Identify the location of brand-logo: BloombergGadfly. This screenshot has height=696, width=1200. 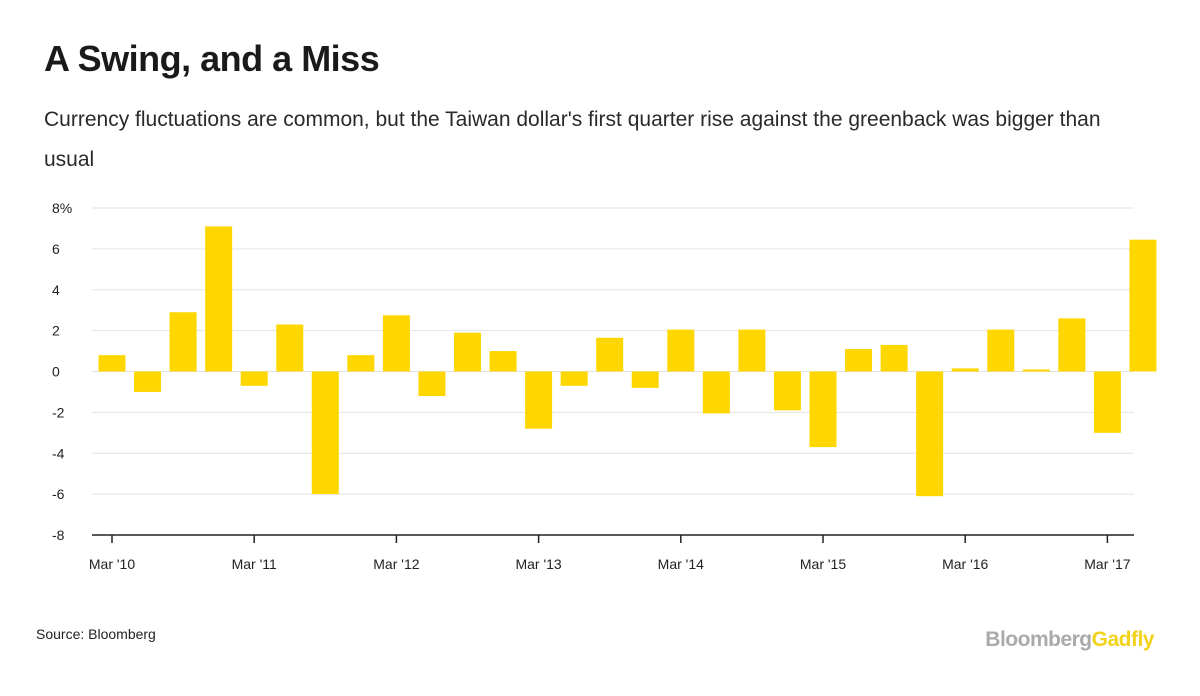
(1069, 640).